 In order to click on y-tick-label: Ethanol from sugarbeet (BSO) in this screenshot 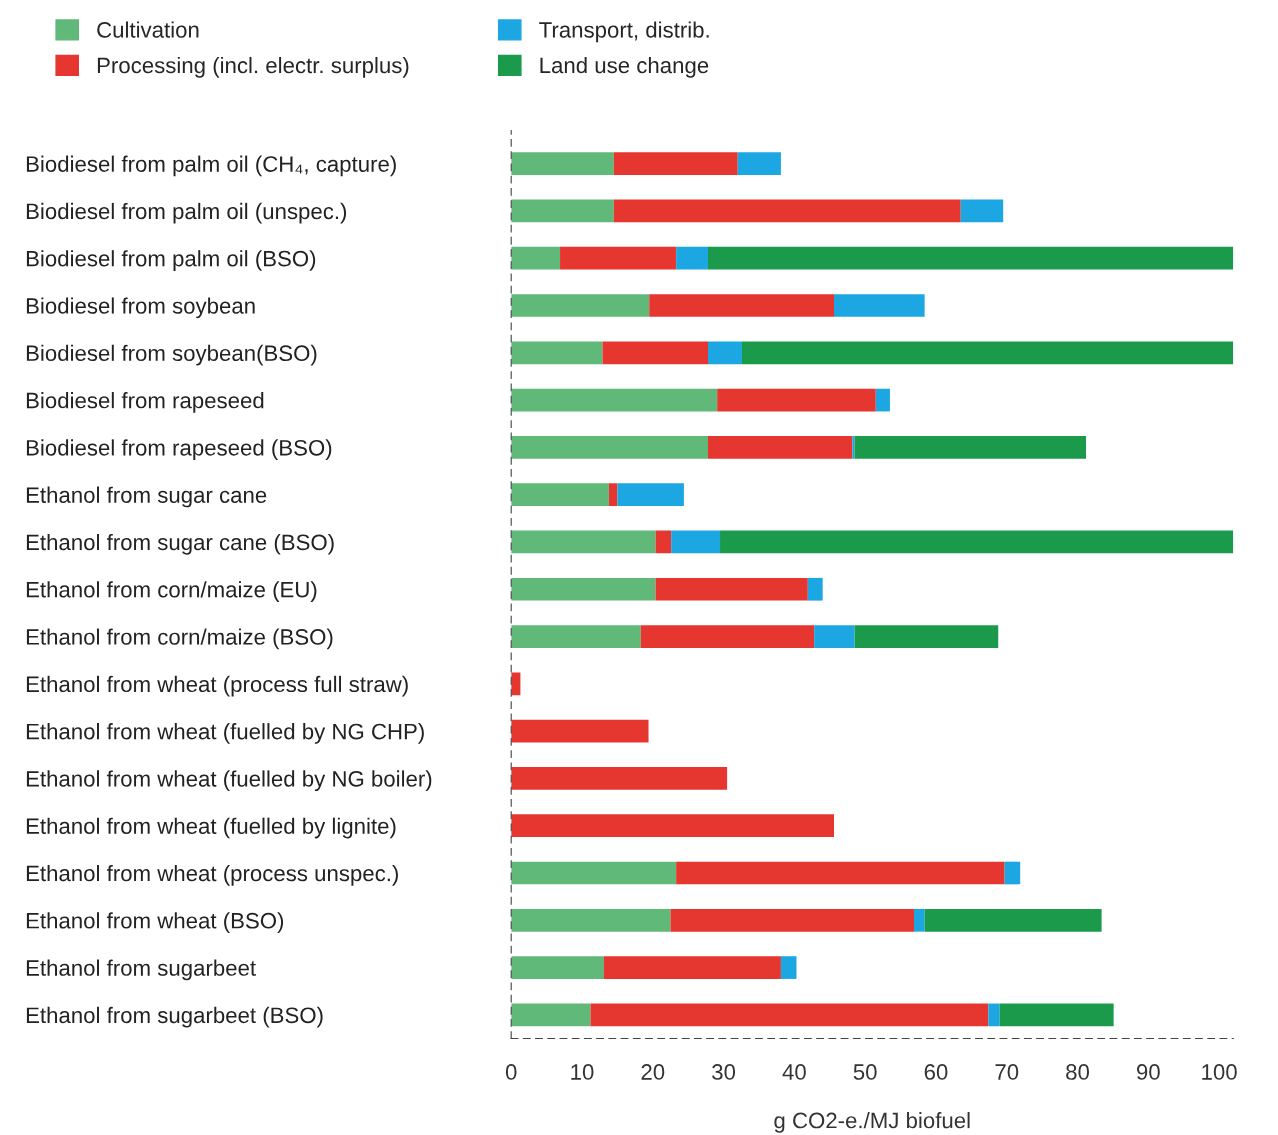, I will do `click(174, 1017)`.